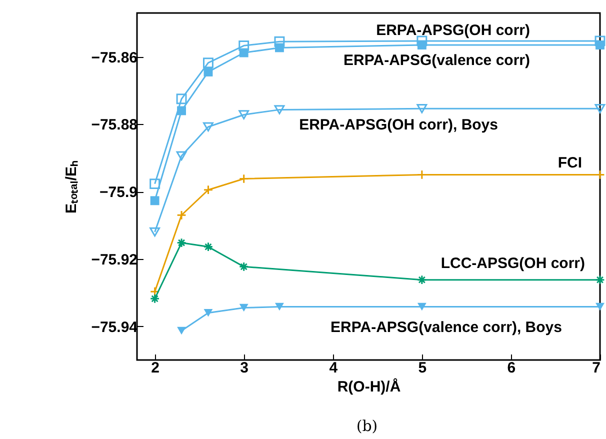  Describe the element at coordinates (513, 263) in the screenshot. I see `series-label: LCC-APSG(OH corr)` at that location.